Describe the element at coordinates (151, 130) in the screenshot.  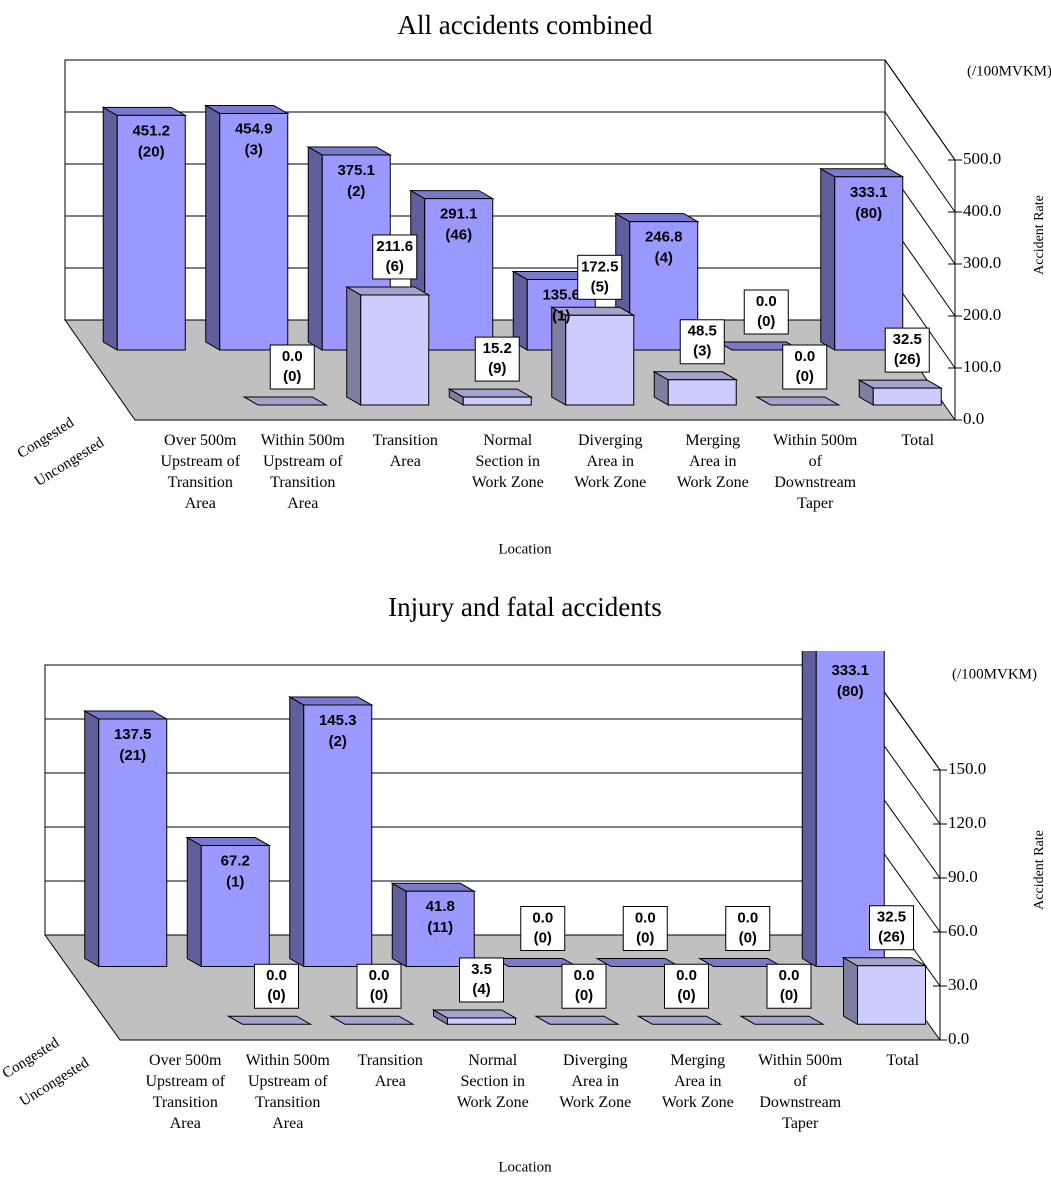
I see `data-label: 451.2` at that location.